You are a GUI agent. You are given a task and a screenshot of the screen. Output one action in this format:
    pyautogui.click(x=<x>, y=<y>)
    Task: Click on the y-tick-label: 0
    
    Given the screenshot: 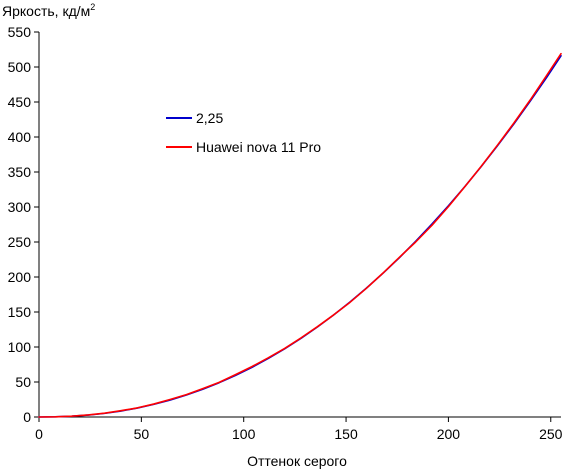 What is the action you would take?
    pyautogui.click(x=27, y=417)
    